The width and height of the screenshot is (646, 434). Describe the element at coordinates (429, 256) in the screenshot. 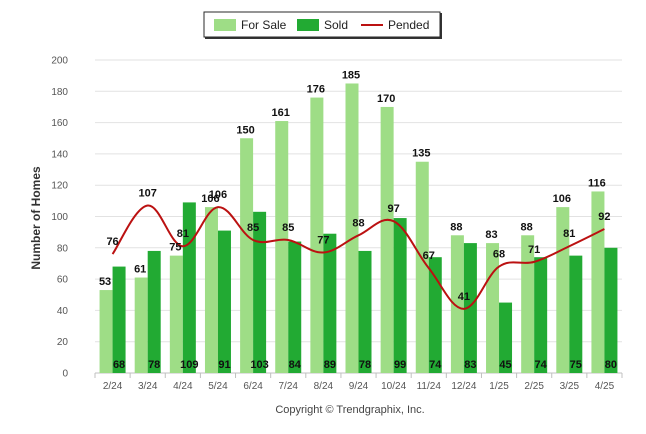

I see `label-pended: 67` at that location.